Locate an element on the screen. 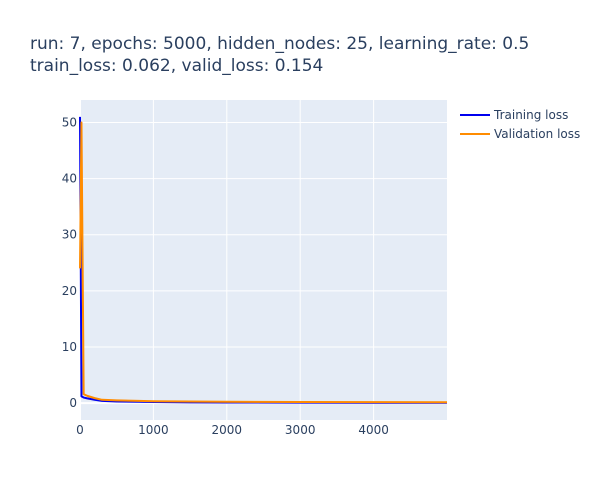  legend-label: Validation loss is located at coordinates (537, 134).